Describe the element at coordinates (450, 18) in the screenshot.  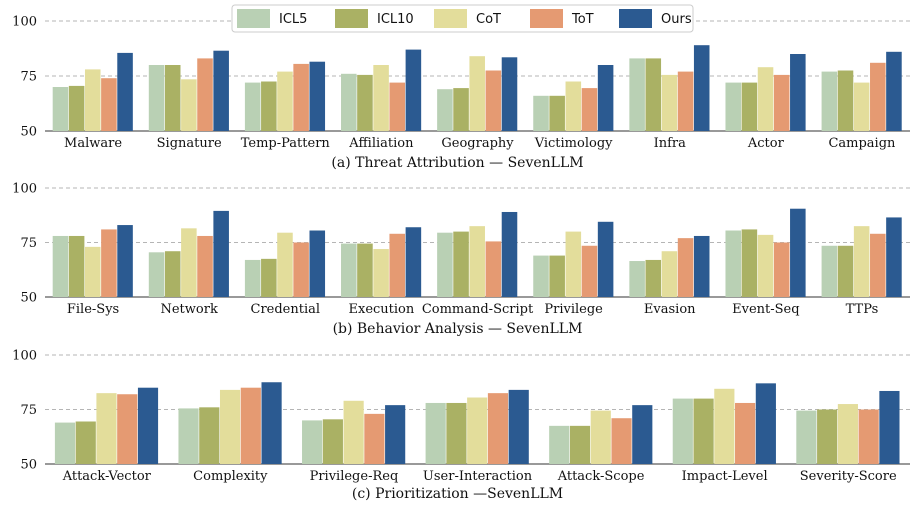
I see `legend-swatch-cot` at that location.